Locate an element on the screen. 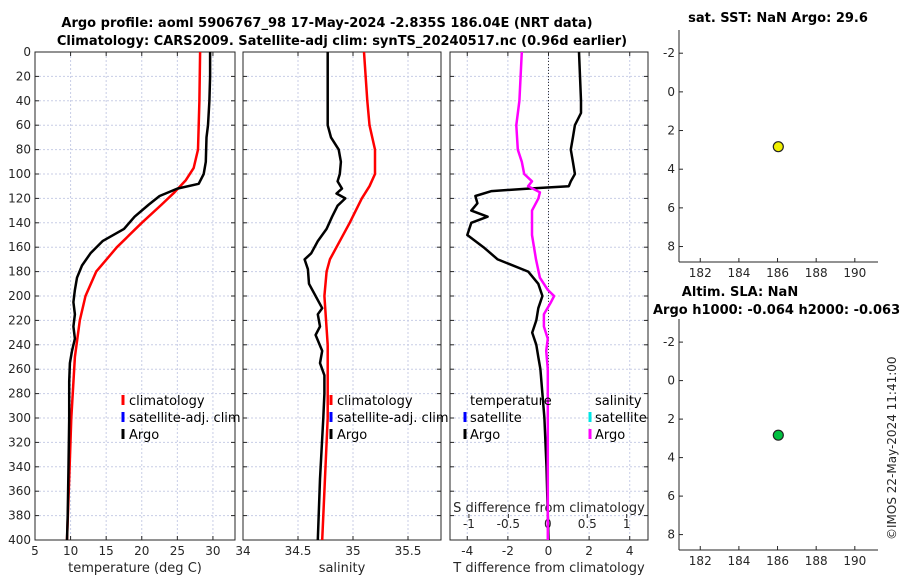  y-tick-label: 40 is located at coordinates (23, 101).